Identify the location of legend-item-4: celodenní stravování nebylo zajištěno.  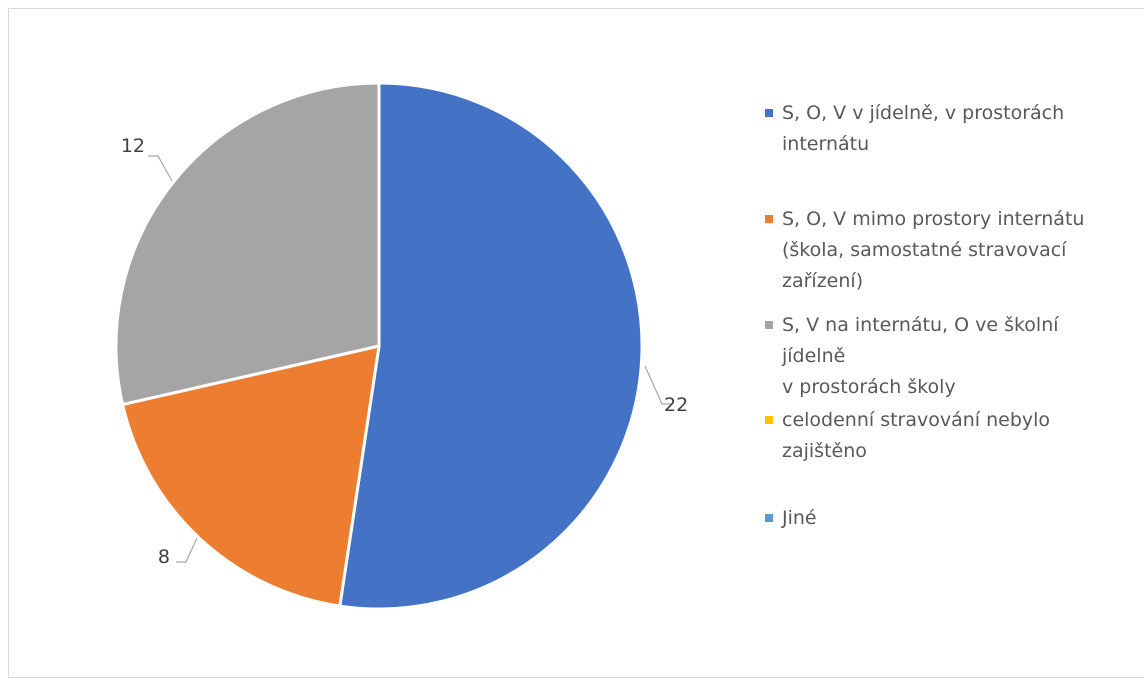
(943, 436).